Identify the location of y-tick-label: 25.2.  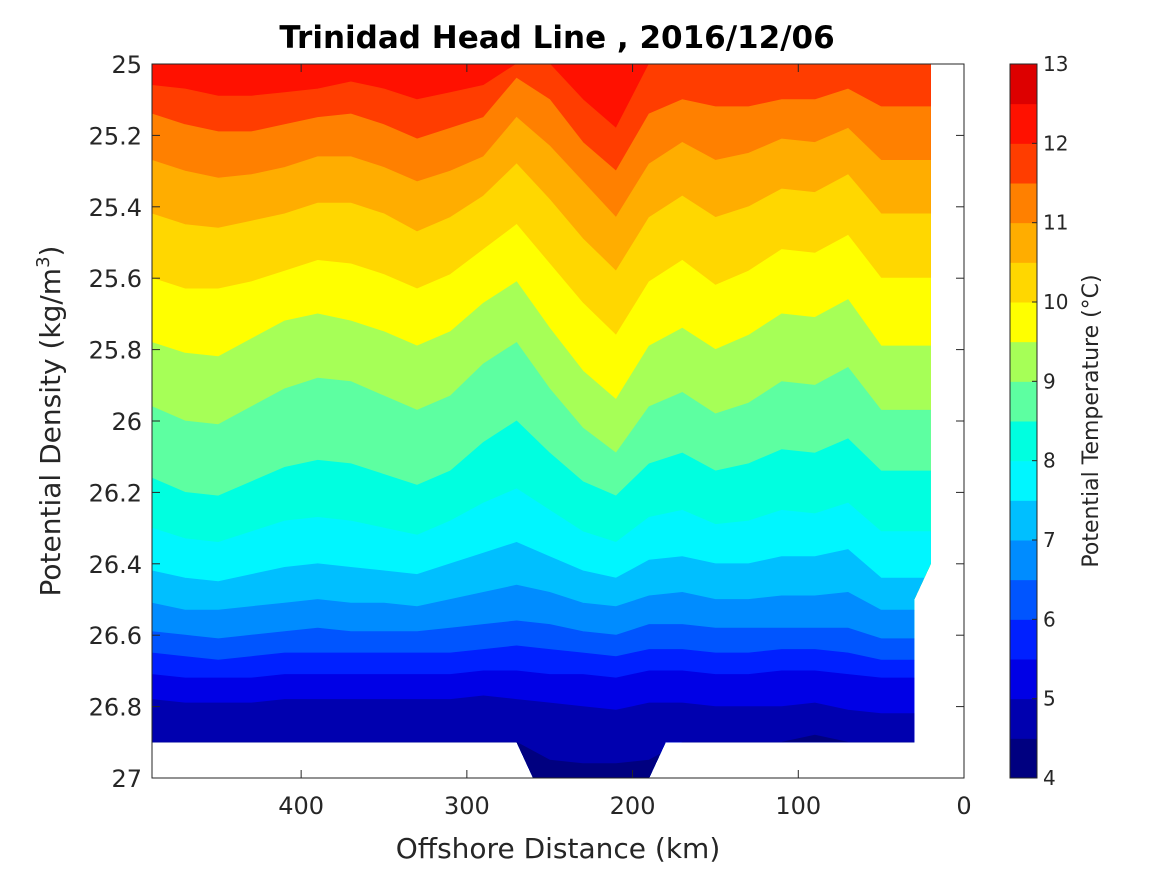
(115, 136).